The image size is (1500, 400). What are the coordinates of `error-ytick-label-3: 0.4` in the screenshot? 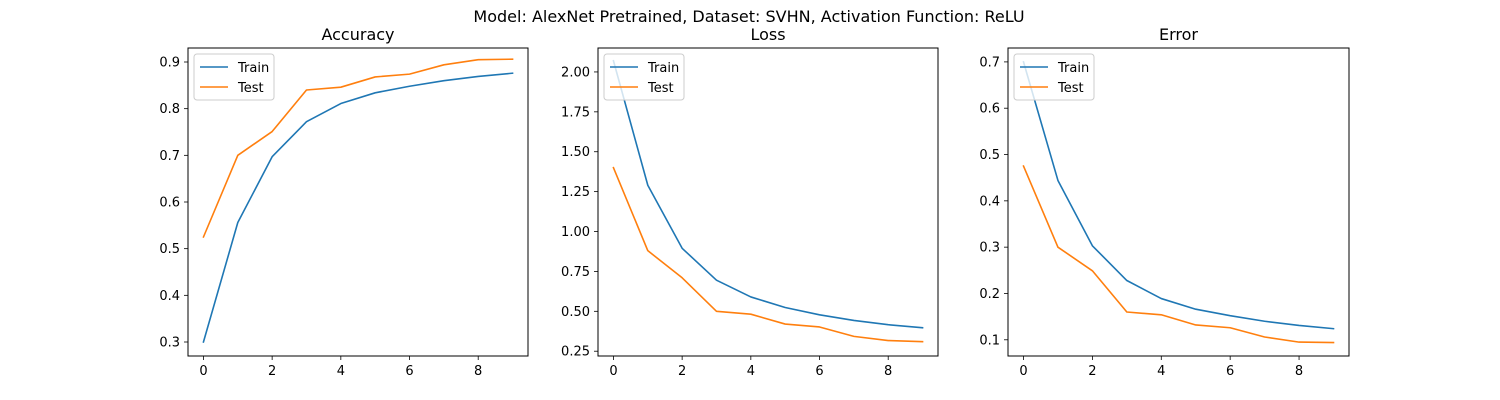 It's located at (989, 201).